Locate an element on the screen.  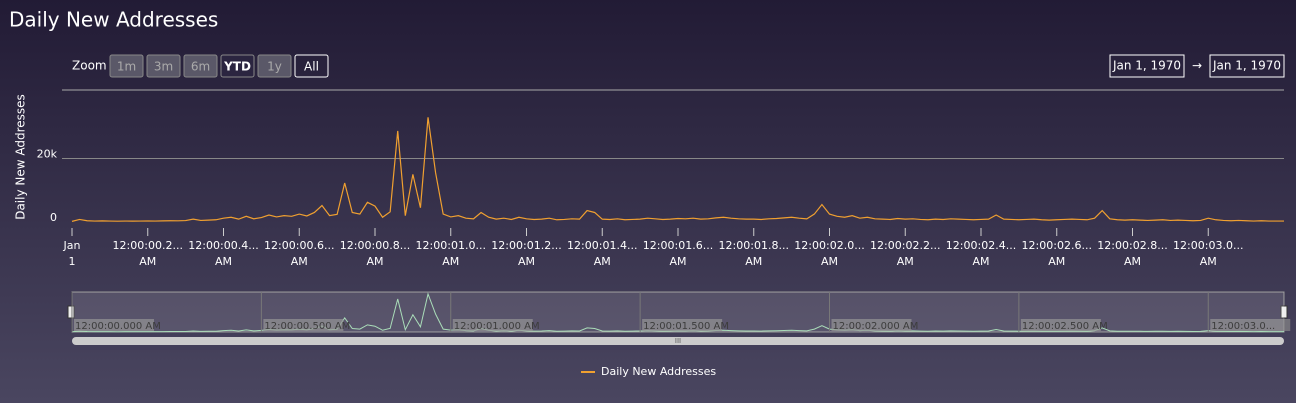
date-to: Jan 1, 1970 is located at coordinates (1246, 66).